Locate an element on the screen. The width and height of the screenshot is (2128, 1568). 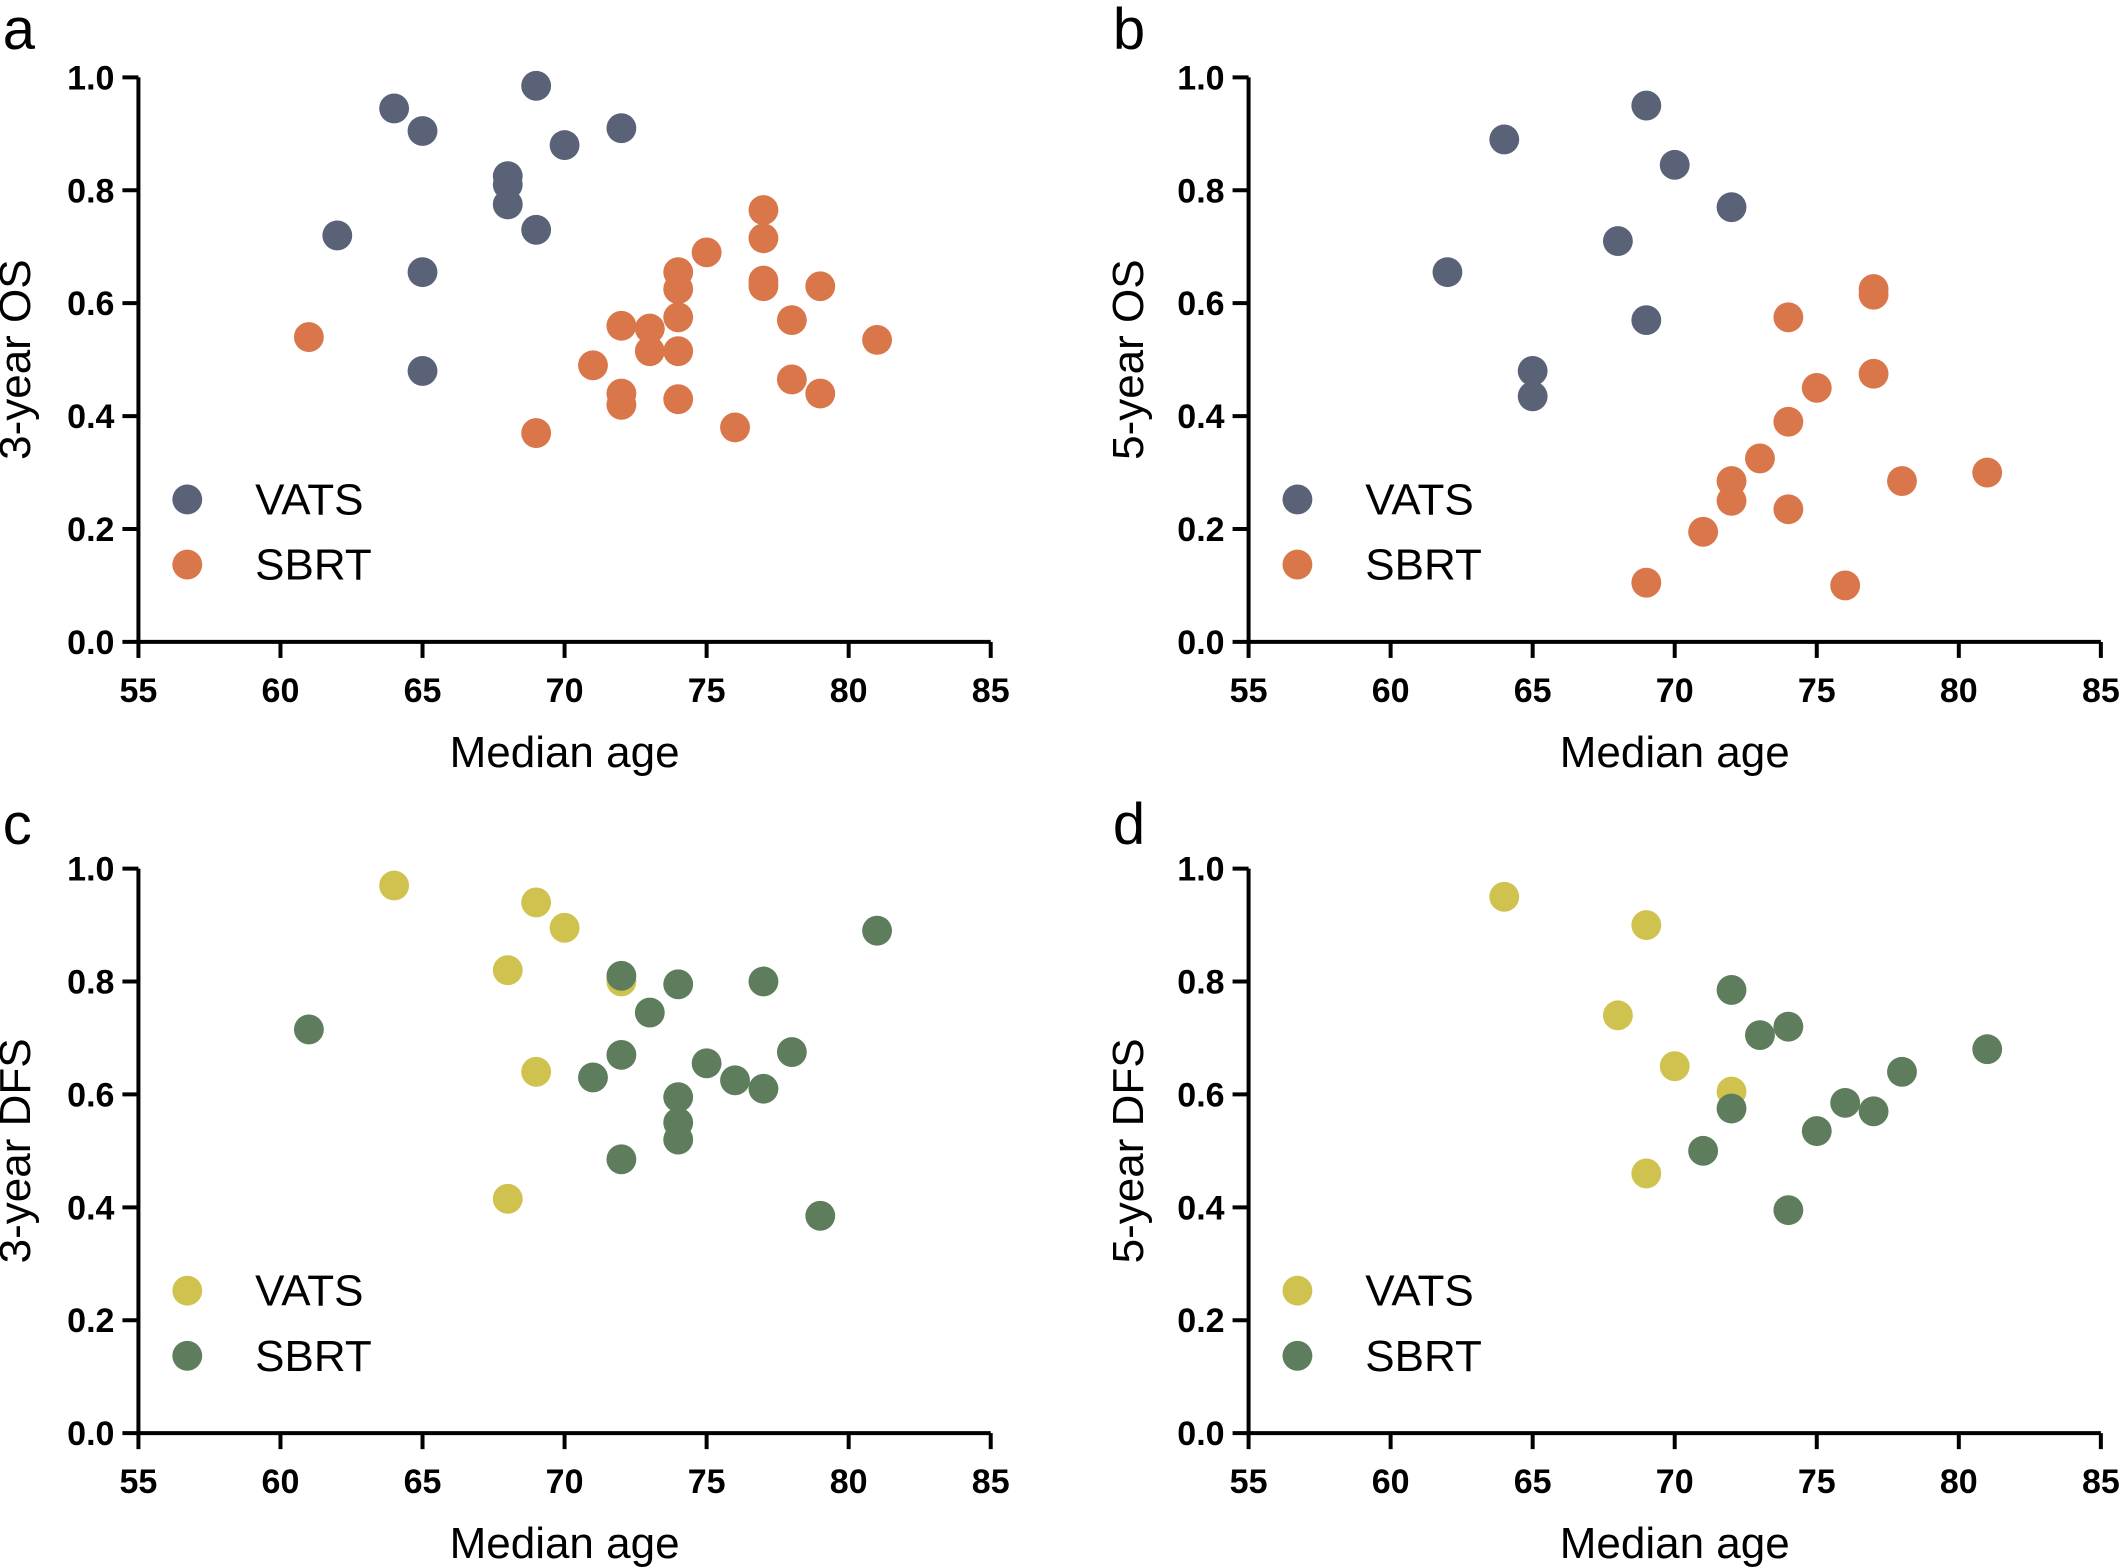
x-tick-label: 75 is located at coordinates (1817, 1482).